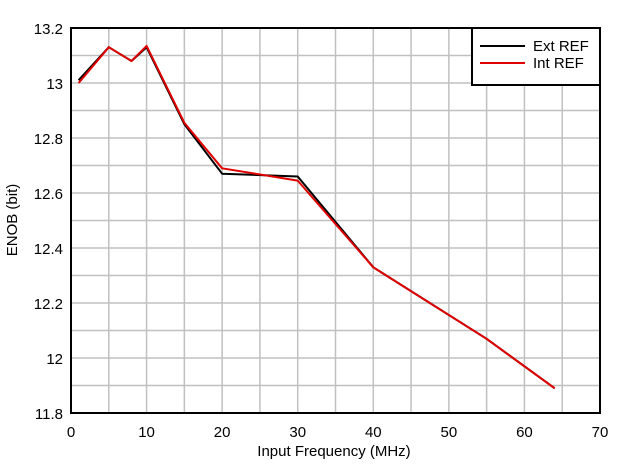 This screenshot has width=626, height=469. I want to click on x-tick-label: 20, so click(222, 432).